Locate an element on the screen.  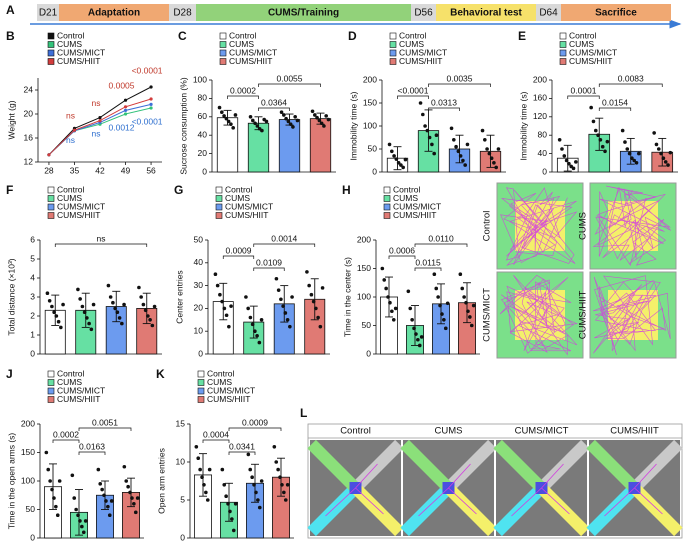
comparison-label: 0.0002 is located at coordinates (66, 434).